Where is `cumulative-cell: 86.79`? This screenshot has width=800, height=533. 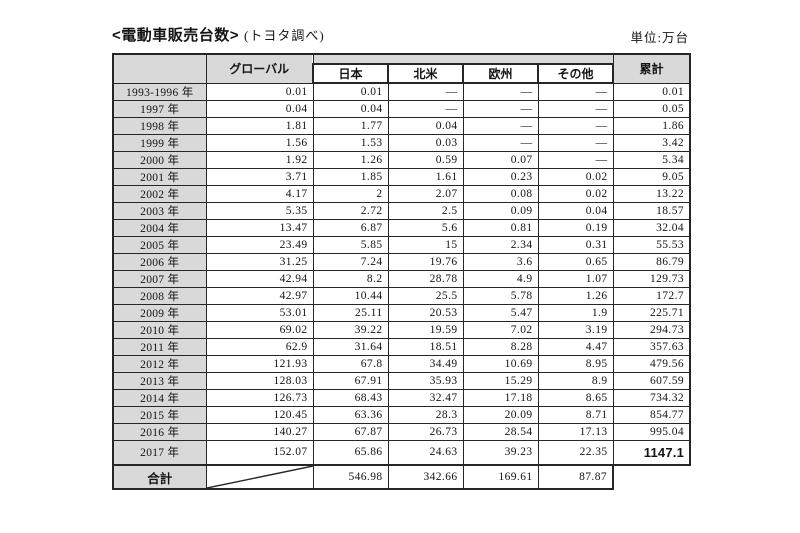 cumulative-cell: 86.79 is located at coordinates (651, 261).